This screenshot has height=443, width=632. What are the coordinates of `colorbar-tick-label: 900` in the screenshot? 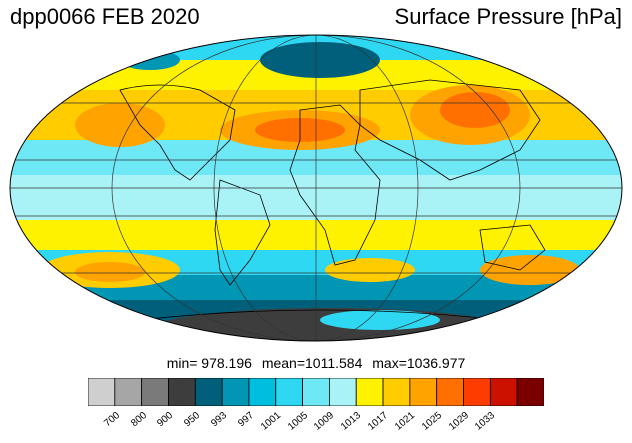 It's located at (165, 420).